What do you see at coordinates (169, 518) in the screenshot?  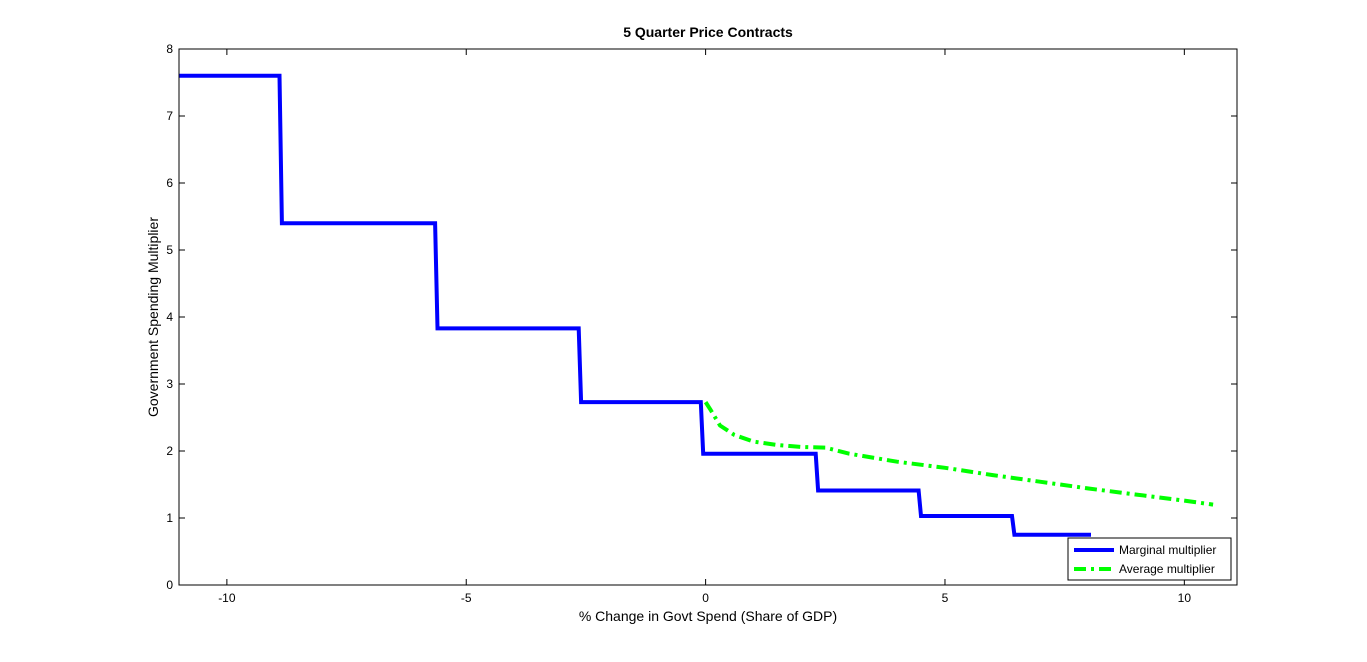 I see `y-tick-label: 1` at bounding box center [169, 518].